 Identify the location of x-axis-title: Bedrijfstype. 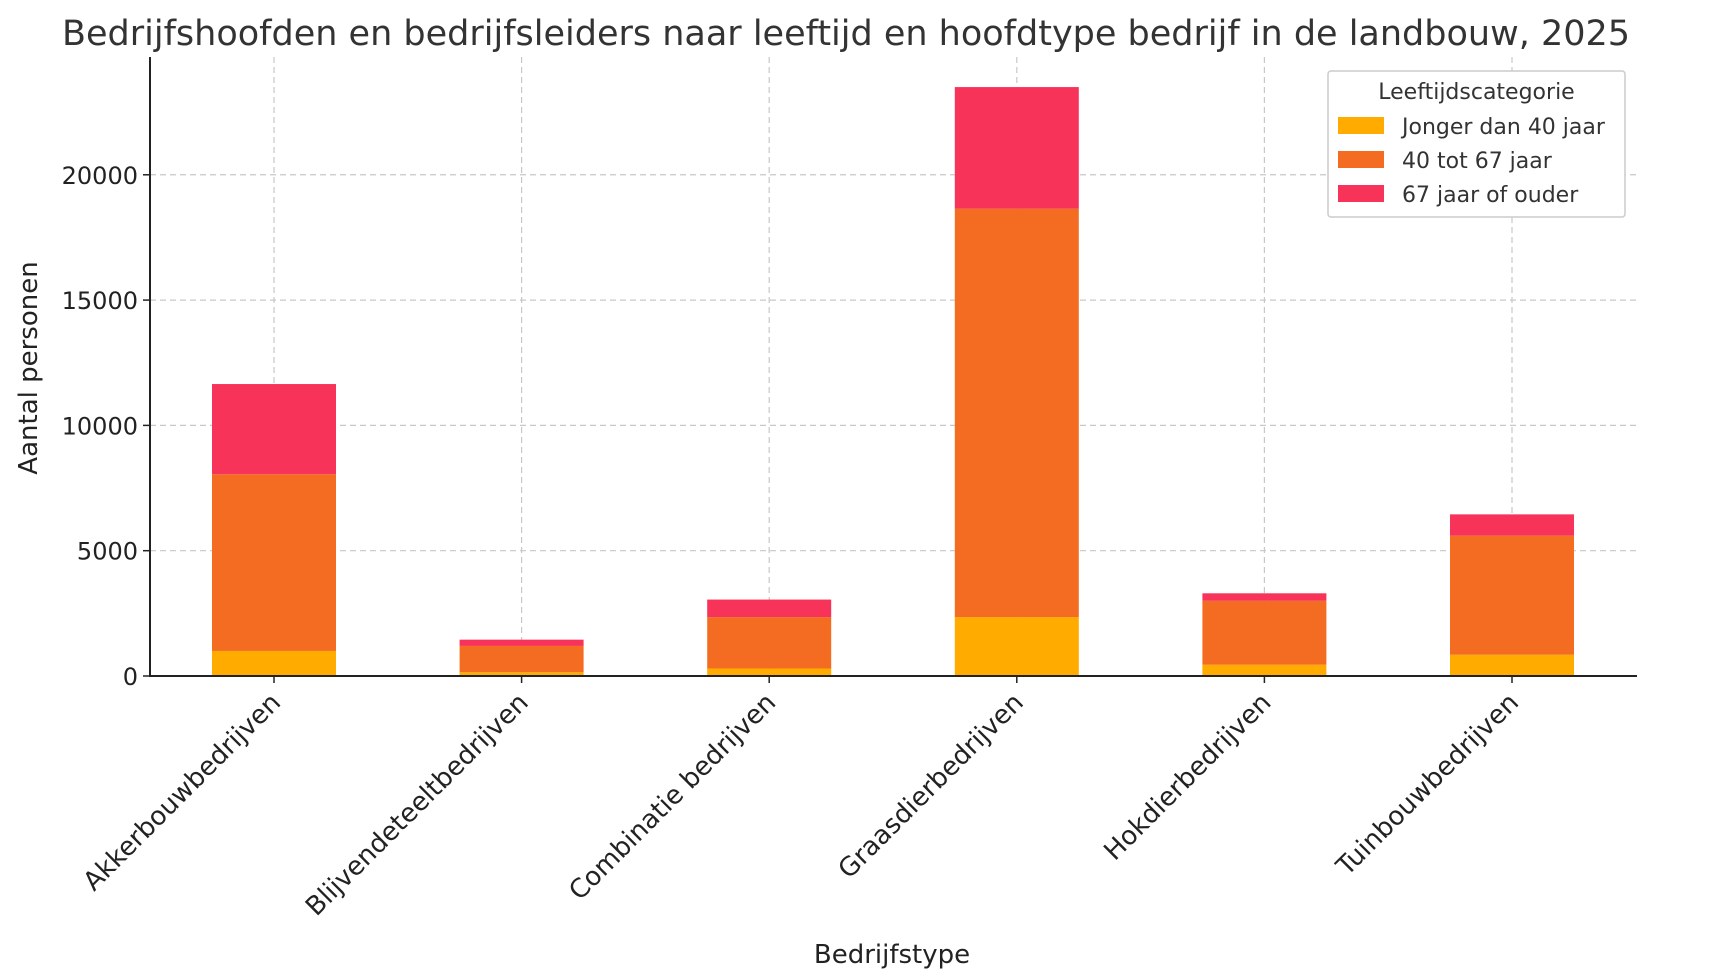
(892, 955).